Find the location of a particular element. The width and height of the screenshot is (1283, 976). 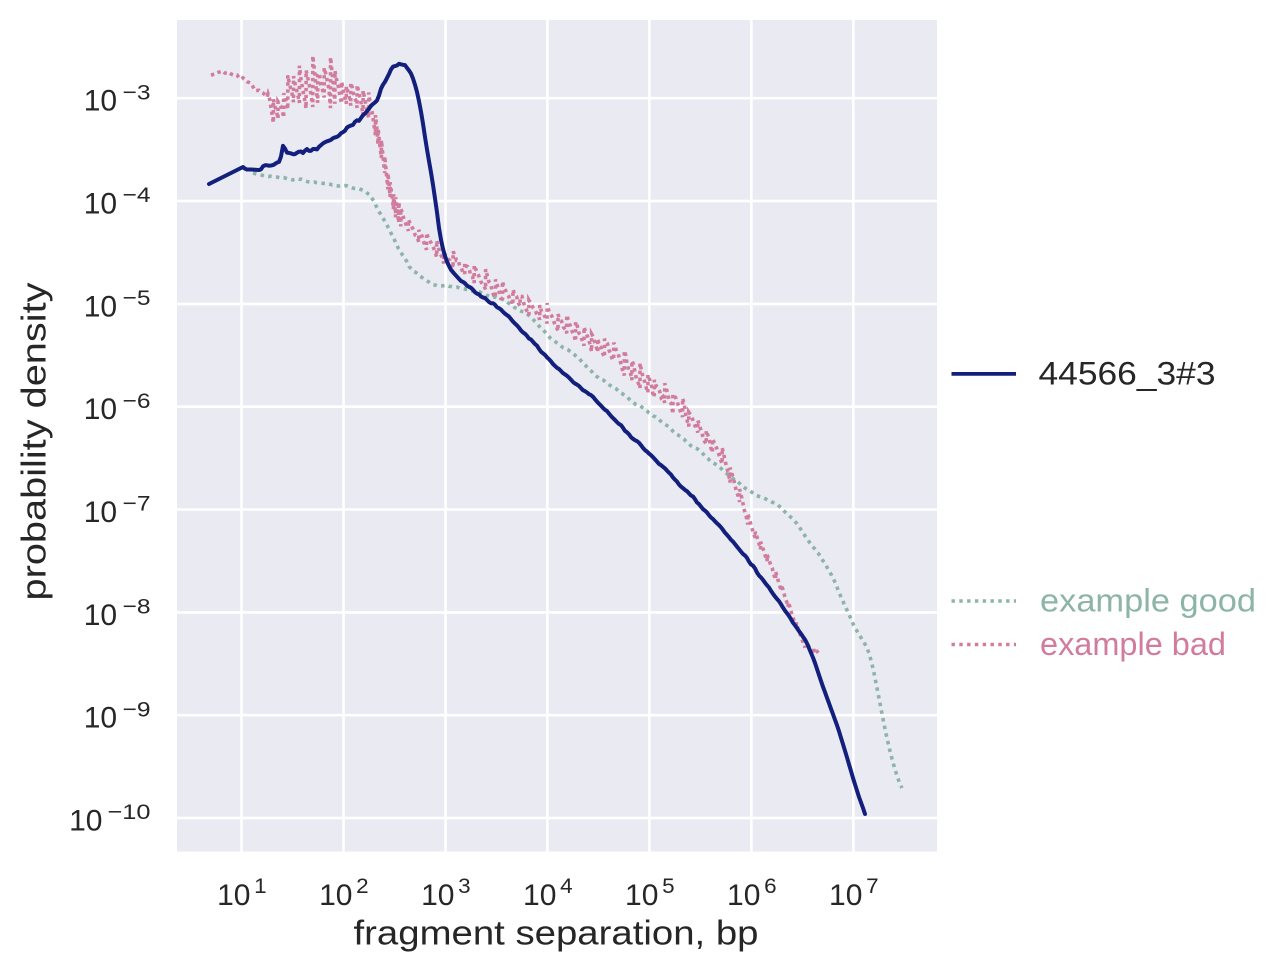

svg-text: example good is located at coordinates (1148, 600).